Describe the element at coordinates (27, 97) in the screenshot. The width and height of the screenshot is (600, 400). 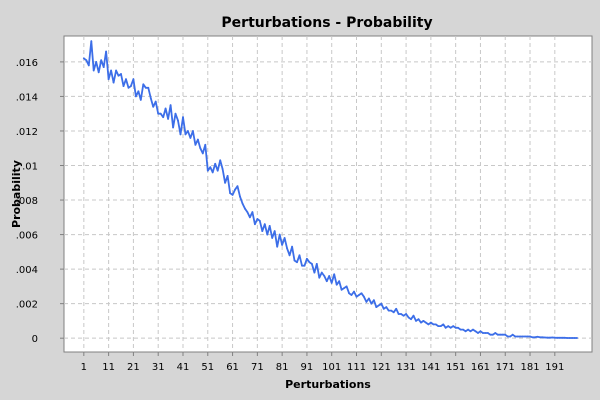
I see `y-tick-label: .014` at that location.